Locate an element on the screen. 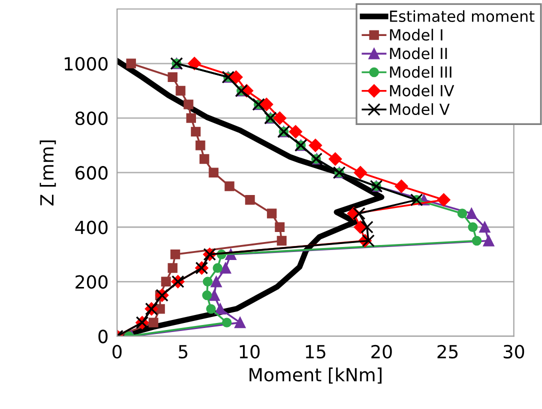 The height and width of the screenshot is (409, 542). x-tick-label: 20 is located at coordinates (381, 351).